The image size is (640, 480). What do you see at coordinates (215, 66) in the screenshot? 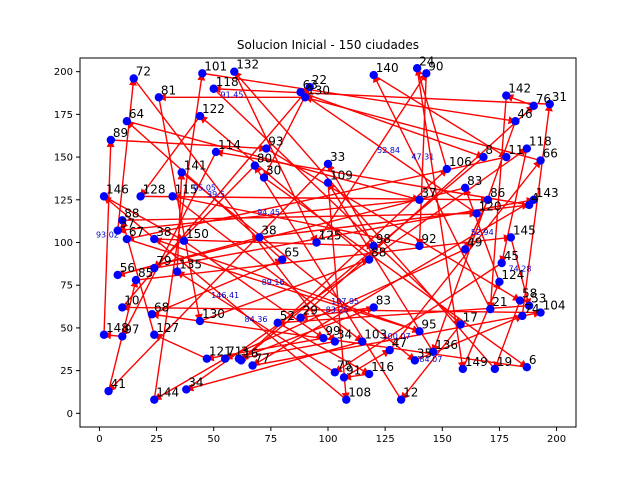
I see `city-label: 101` at bounding box center [215, 66].